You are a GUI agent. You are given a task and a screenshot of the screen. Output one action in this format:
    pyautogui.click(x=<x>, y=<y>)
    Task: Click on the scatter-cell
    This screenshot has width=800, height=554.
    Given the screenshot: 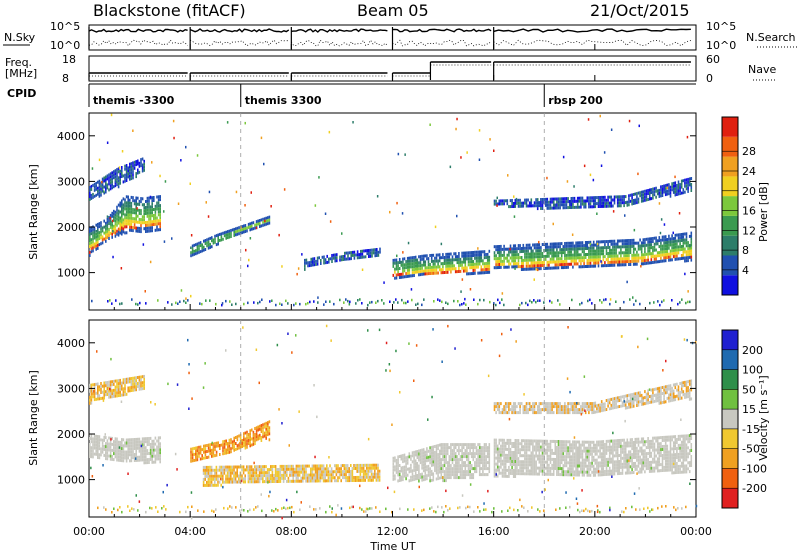 What is the action you would take?
    pyautogui.click(x=143, y=244)
    